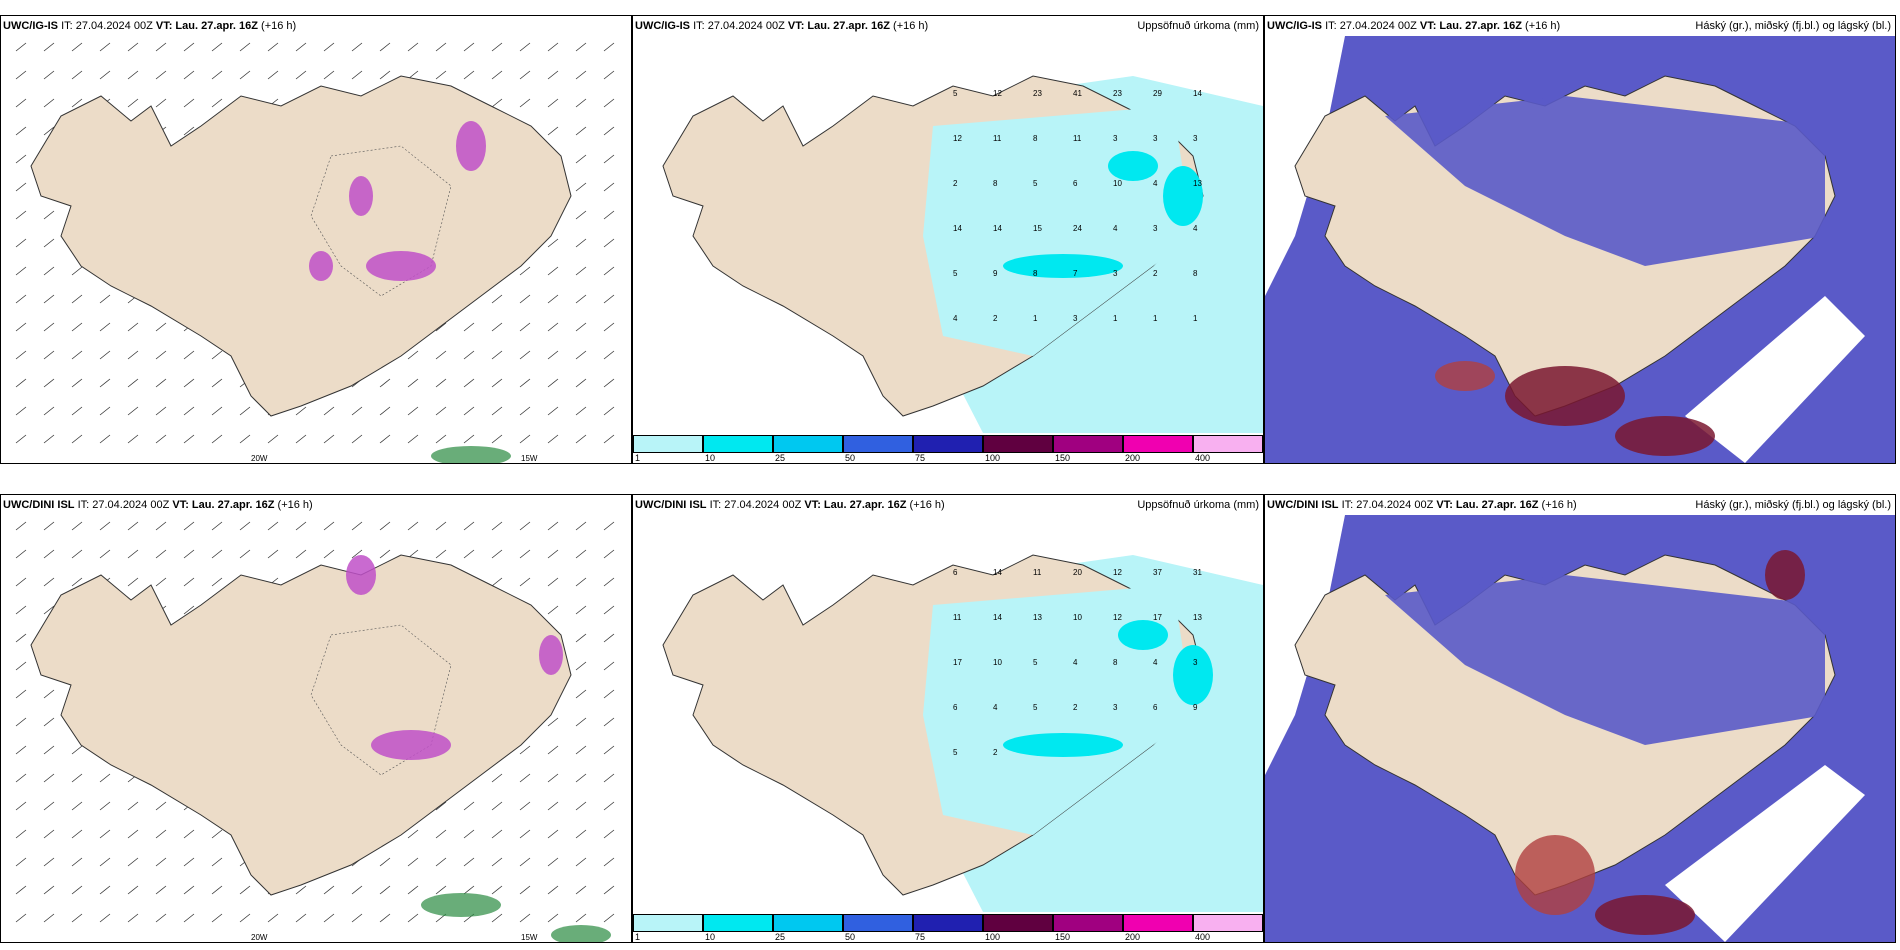  Describe the element at coordinates (957, 138) in the screenshot. I see `precip-value: 12` at that location.